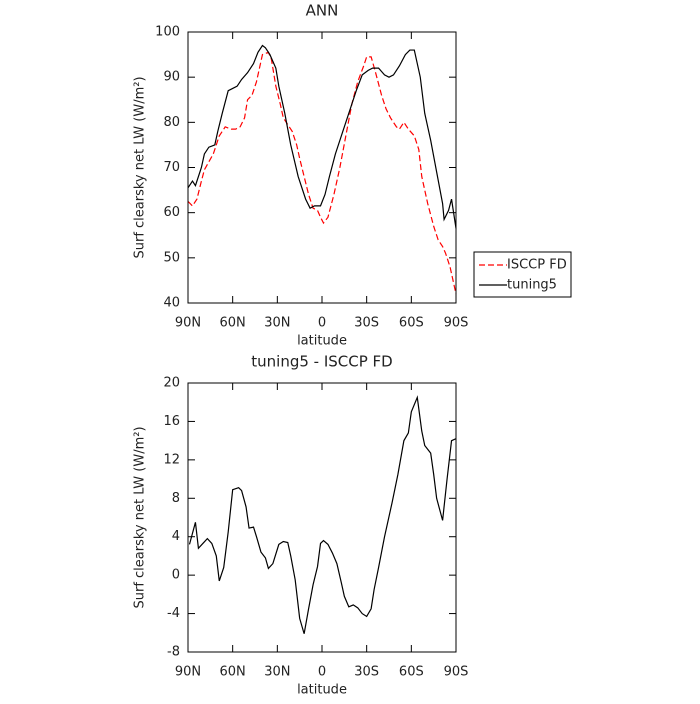 The image size is (700, 704). I want to click on legend-label: ISCCP FD, so click(537, 265).